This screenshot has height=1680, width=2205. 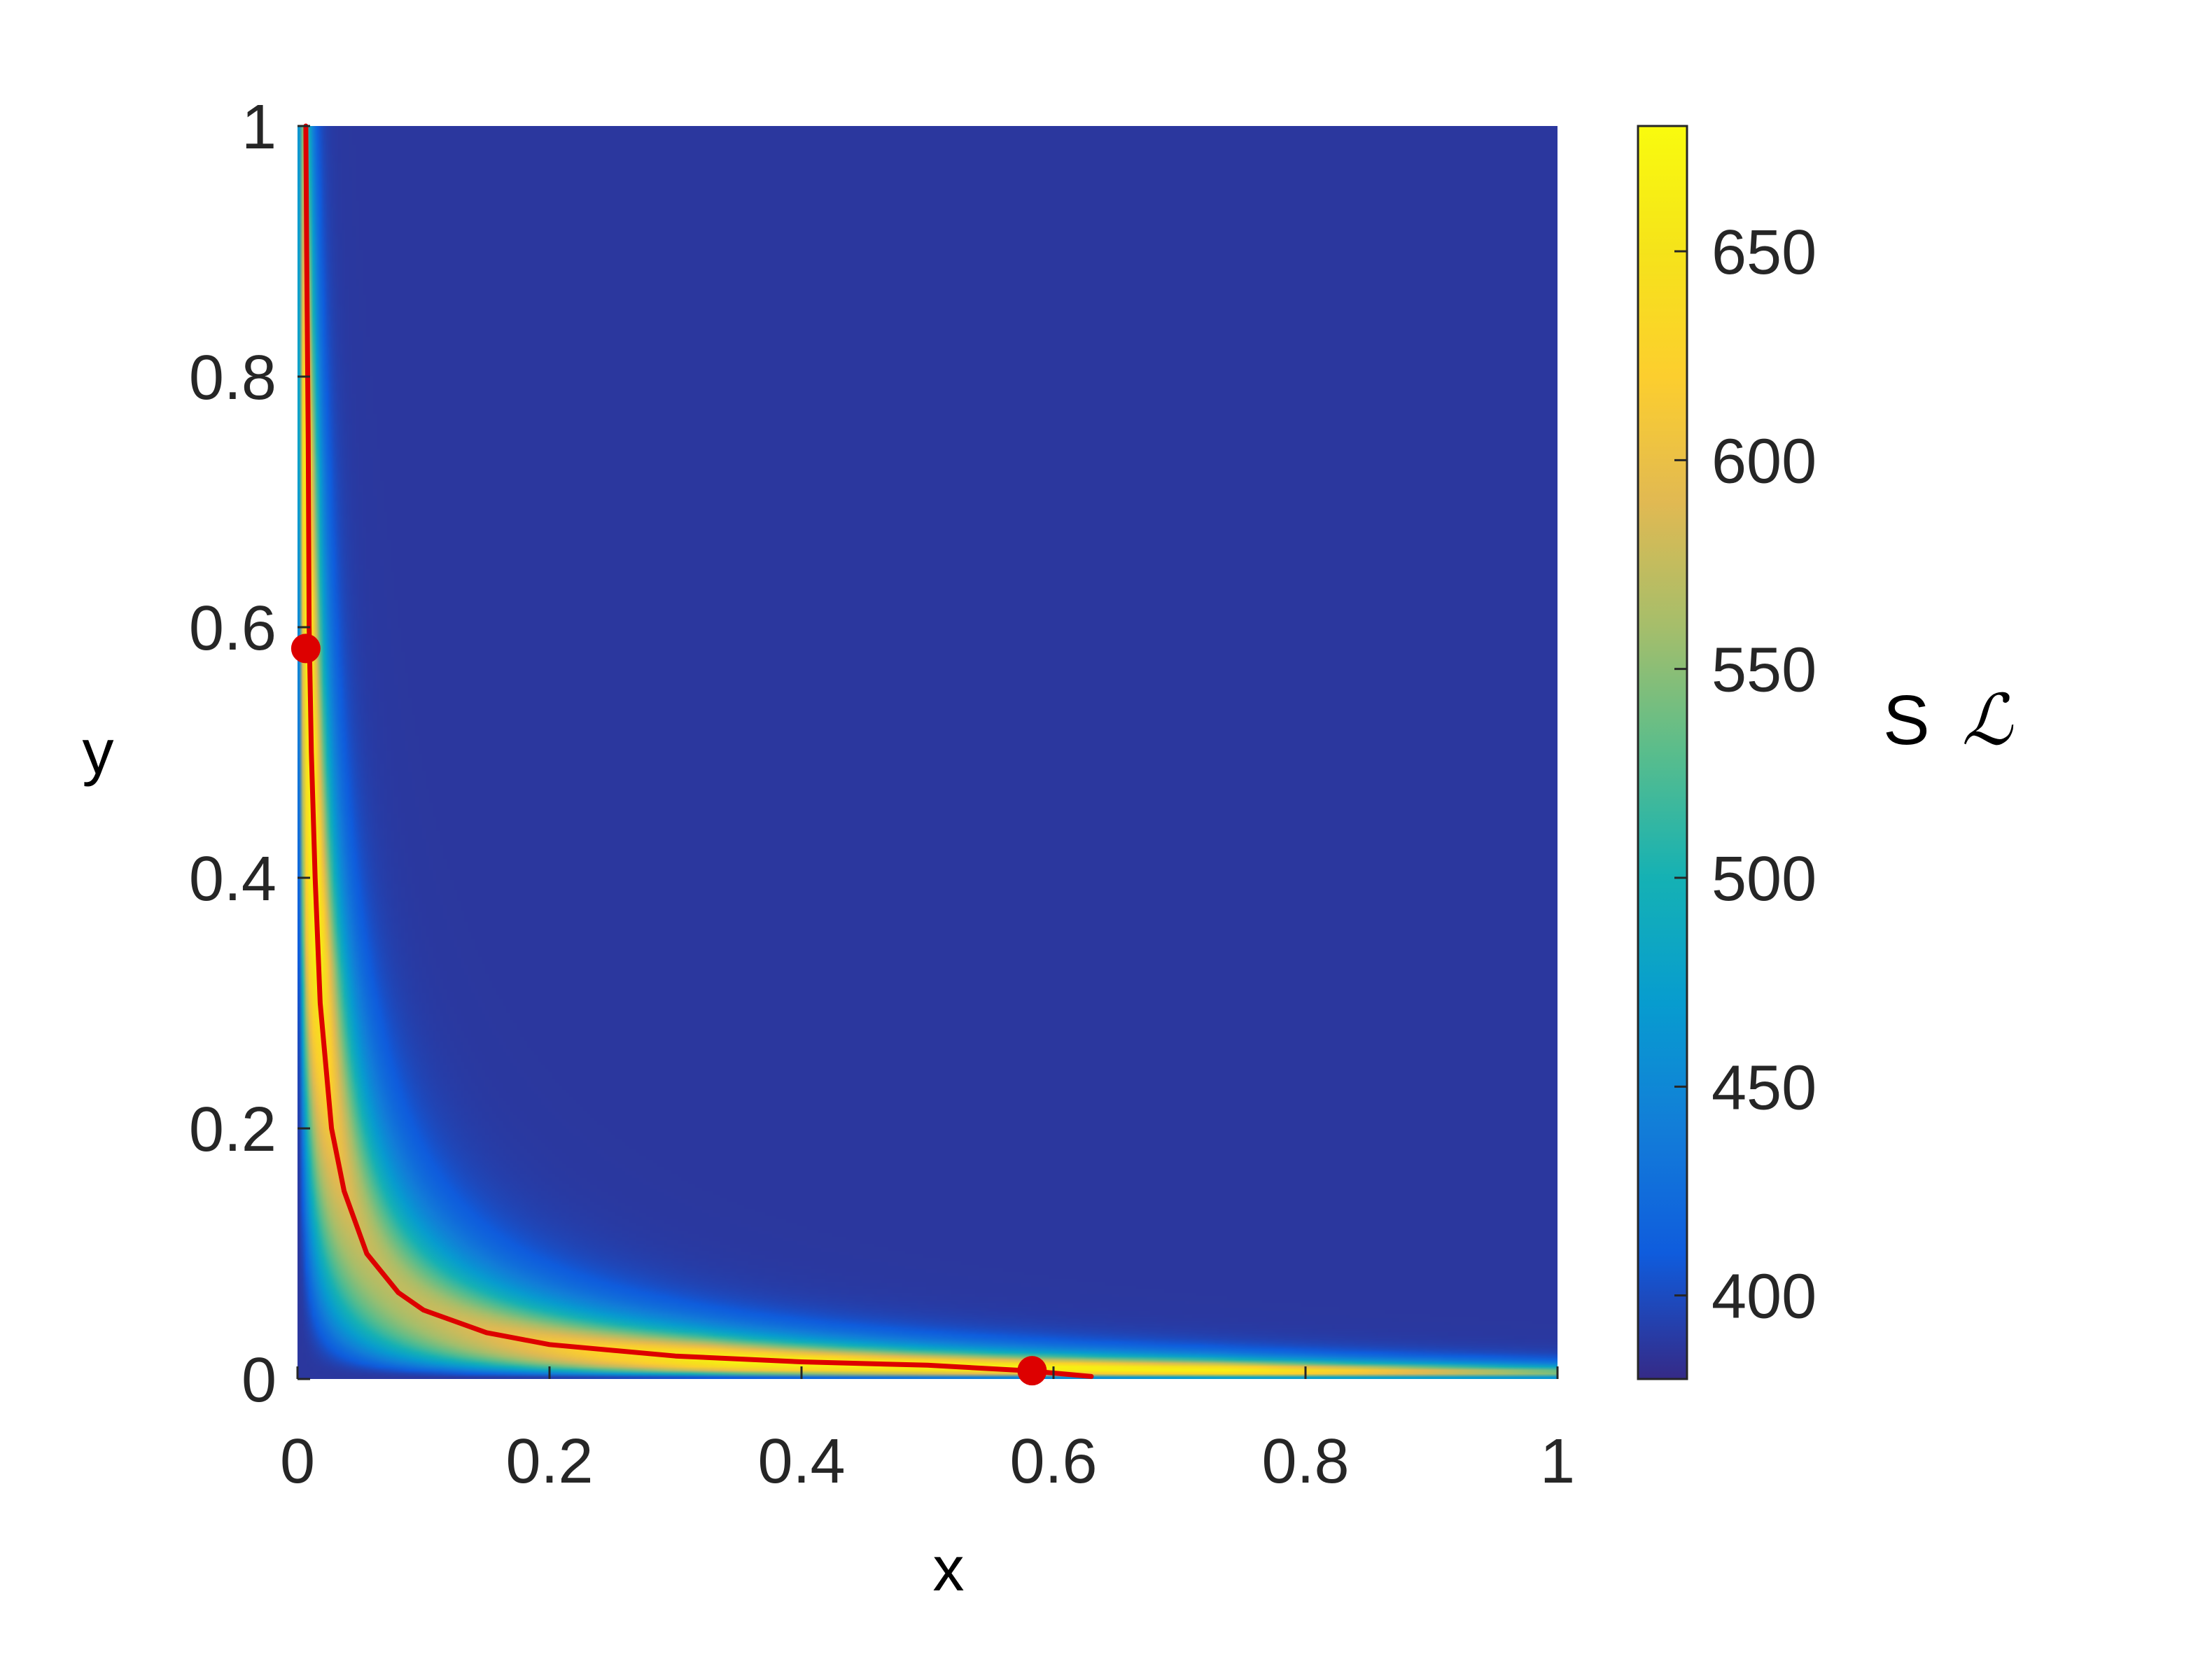 I want to click on colorbar-ticks: 400 450 500 550 600 650, so click(x=1745, y=775).